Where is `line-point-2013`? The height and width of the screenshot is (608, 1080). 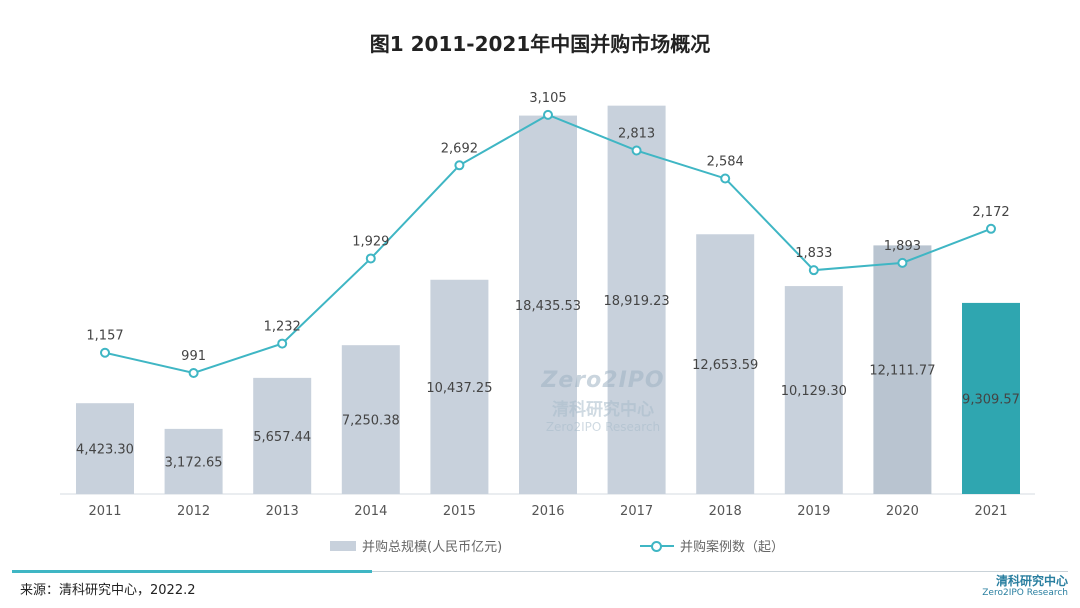
line-point-2013 is located at coordinates (282, 343).